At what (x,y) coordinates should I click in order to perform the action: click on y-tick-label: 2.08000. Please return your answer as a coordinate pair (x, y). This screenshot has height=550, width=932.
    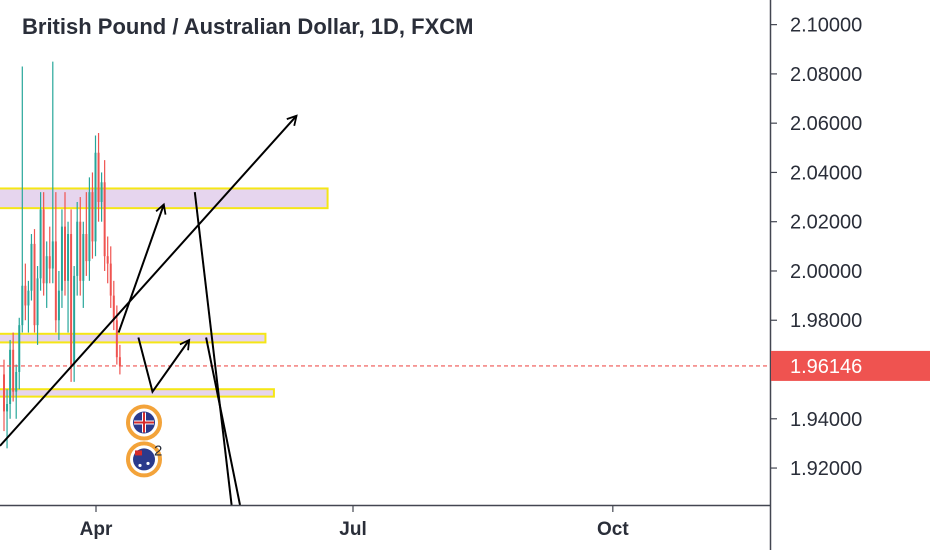
    Looking at the image, I should click on (826, 75).